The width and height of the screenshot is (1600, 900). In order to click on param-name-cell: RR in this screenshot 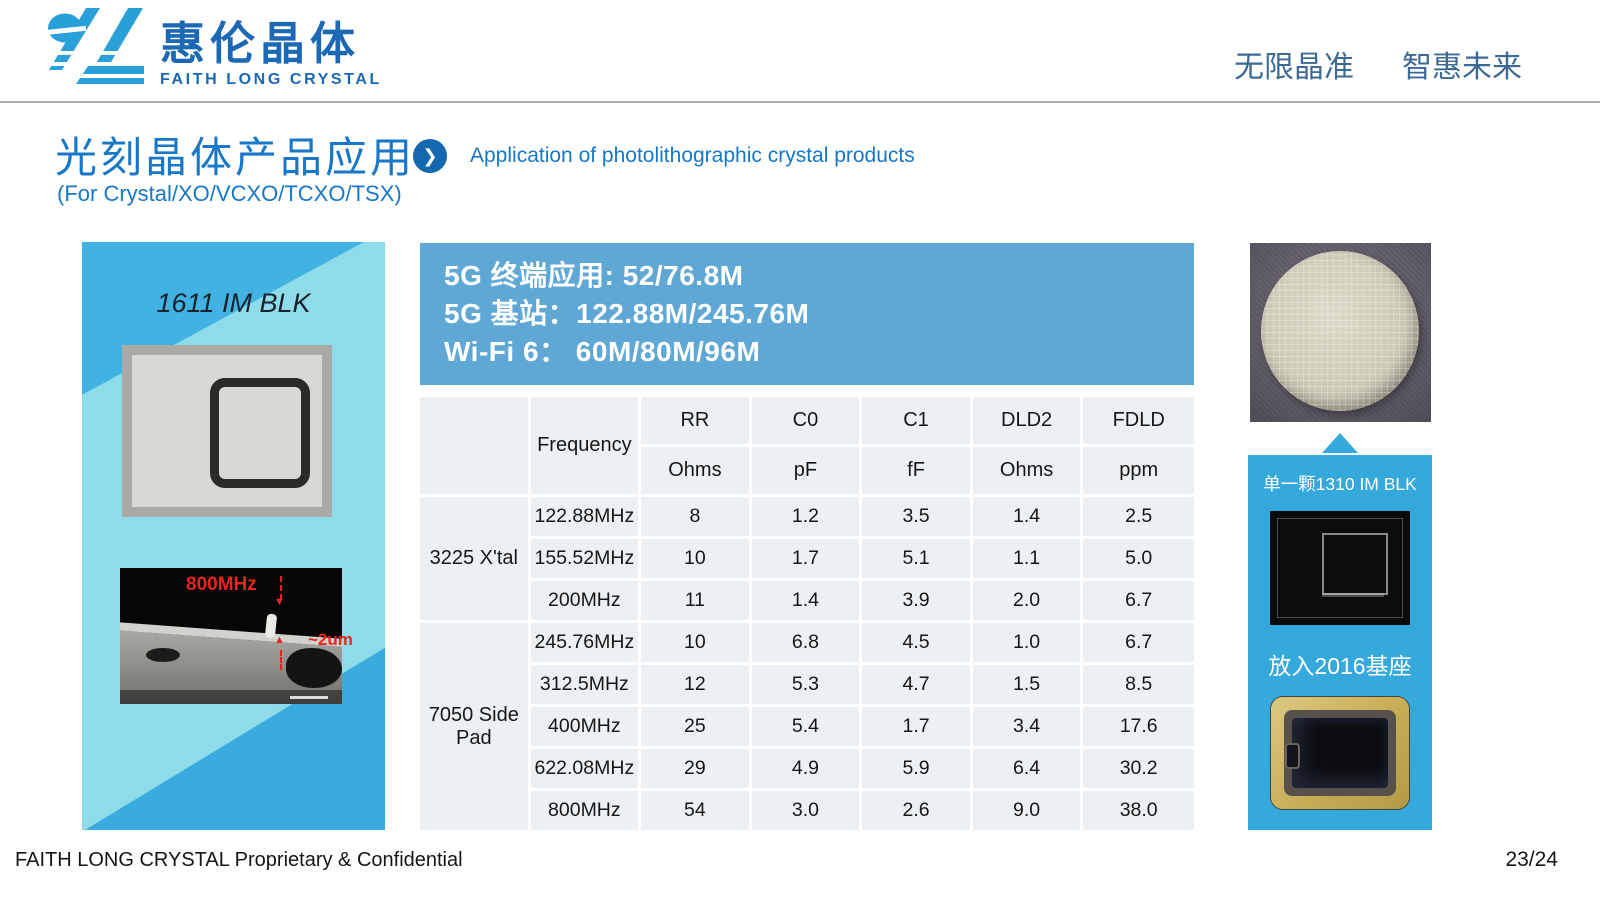, I will do `click(696, 422)`.